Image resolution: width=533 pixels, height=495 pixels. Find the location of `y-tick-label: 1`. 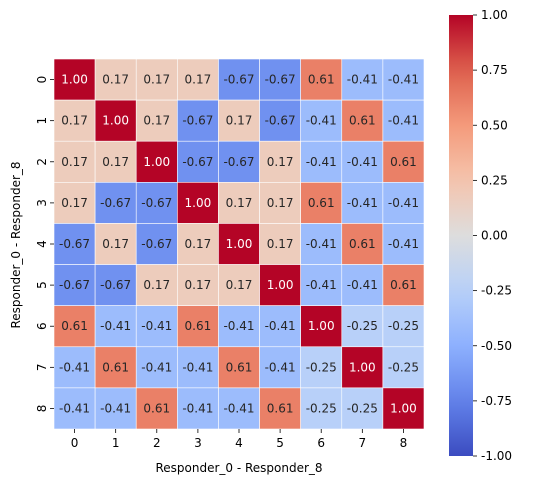

y-tick-label: 1 is located at coordinates (42, 121).